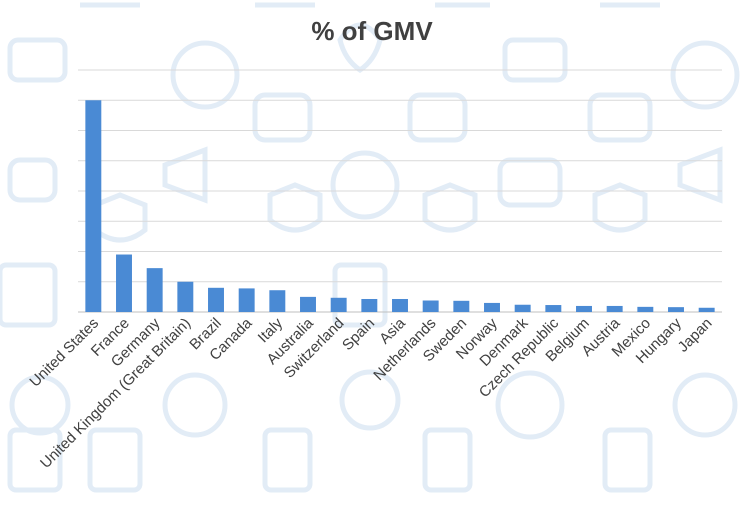 The width and height of the screenshot is (752, 510). What do you see at coordinates (64, 353) in the screenshot?
I see `x-tick-label: United States` at bounding box center [64, 353].